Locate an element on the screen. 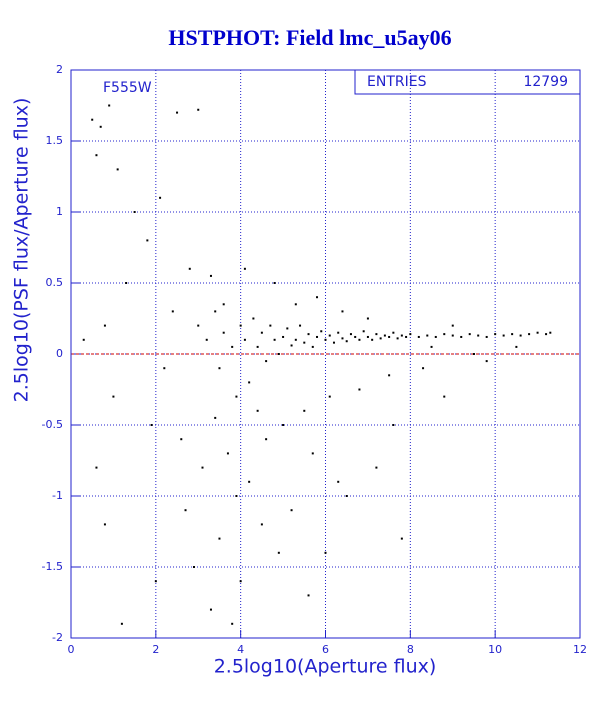 The width and height of the screenshot is (612, 709). y-axis-label: 2.5log10(PSF flux/Aperture flux) is located at coordinates (22, 250).